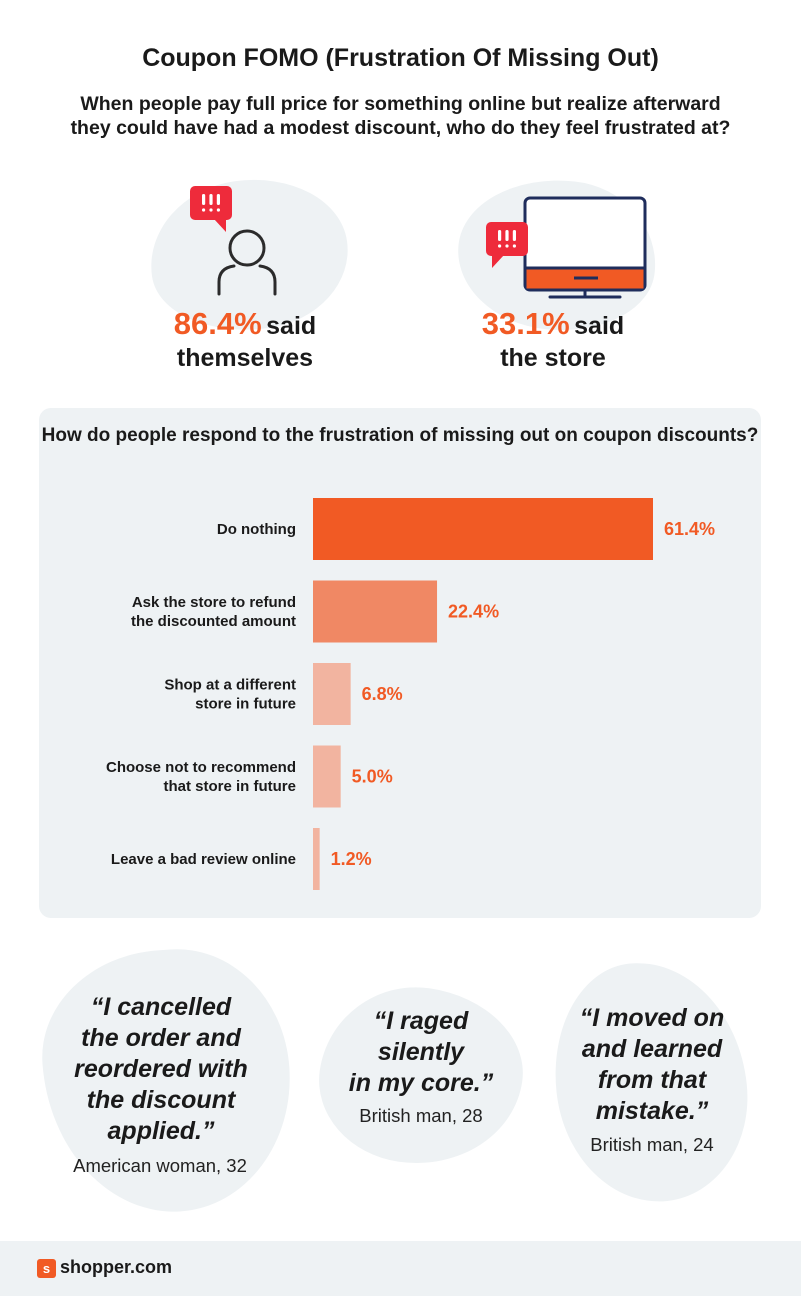  I want to click on quote-line: silently, so click(421, 1052).